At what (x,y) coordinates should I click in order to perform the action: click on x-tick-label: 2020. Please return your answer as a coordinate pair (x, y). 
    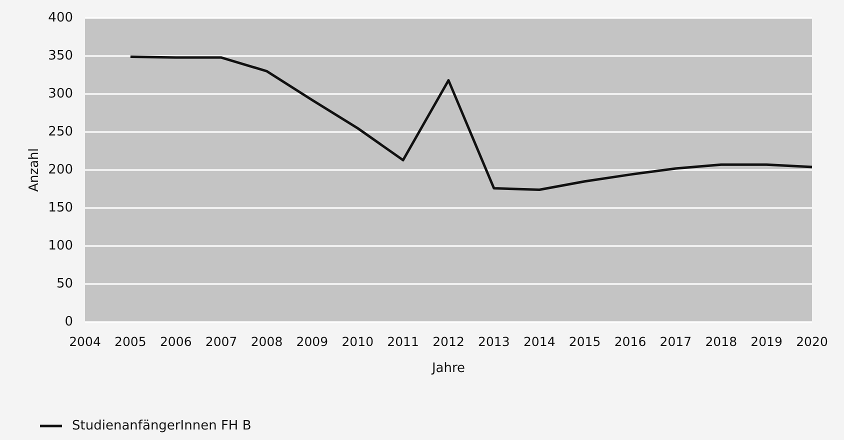
    Looking at the image, I should click on (812, 341).